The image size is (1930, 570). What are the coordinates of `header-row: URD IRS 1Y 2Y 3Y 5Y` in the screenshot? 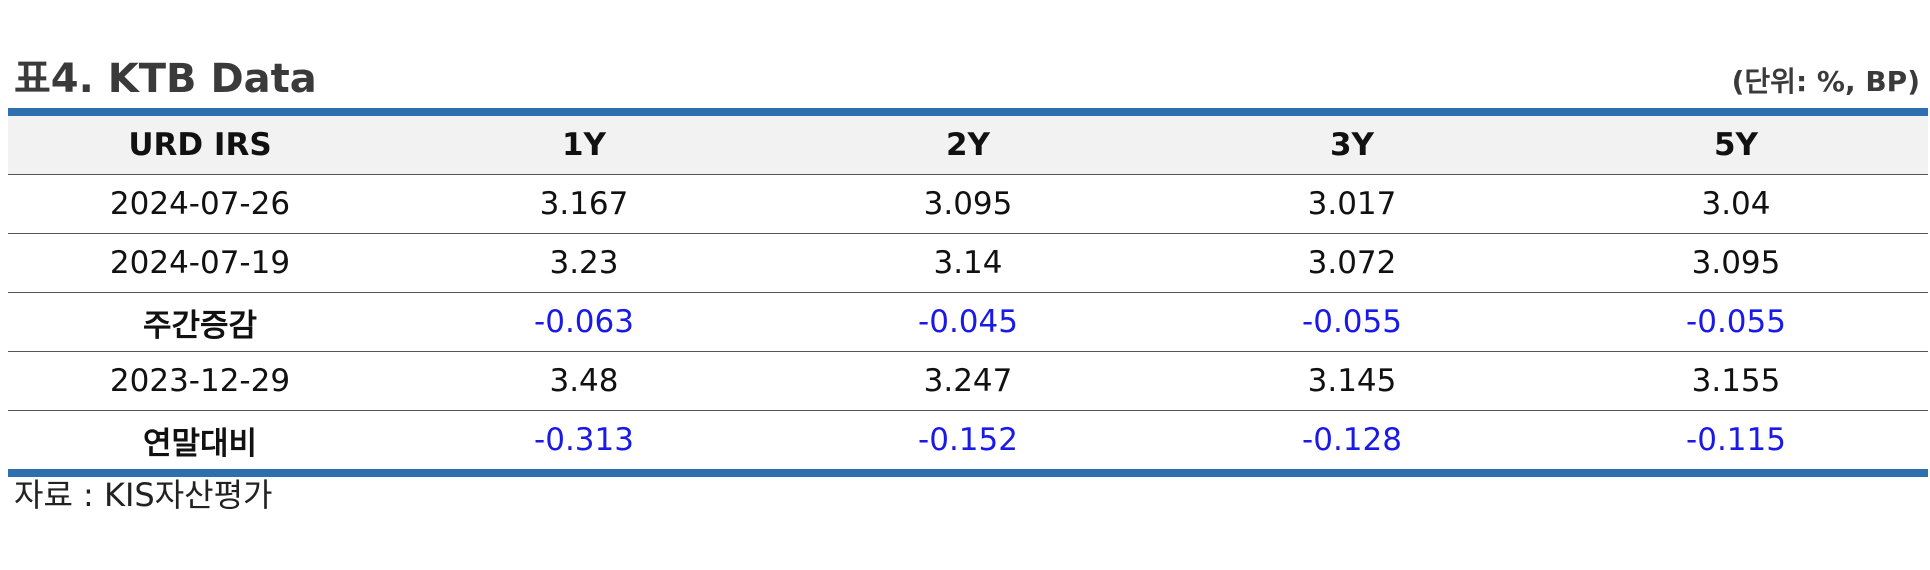 It's located at (968, 143).